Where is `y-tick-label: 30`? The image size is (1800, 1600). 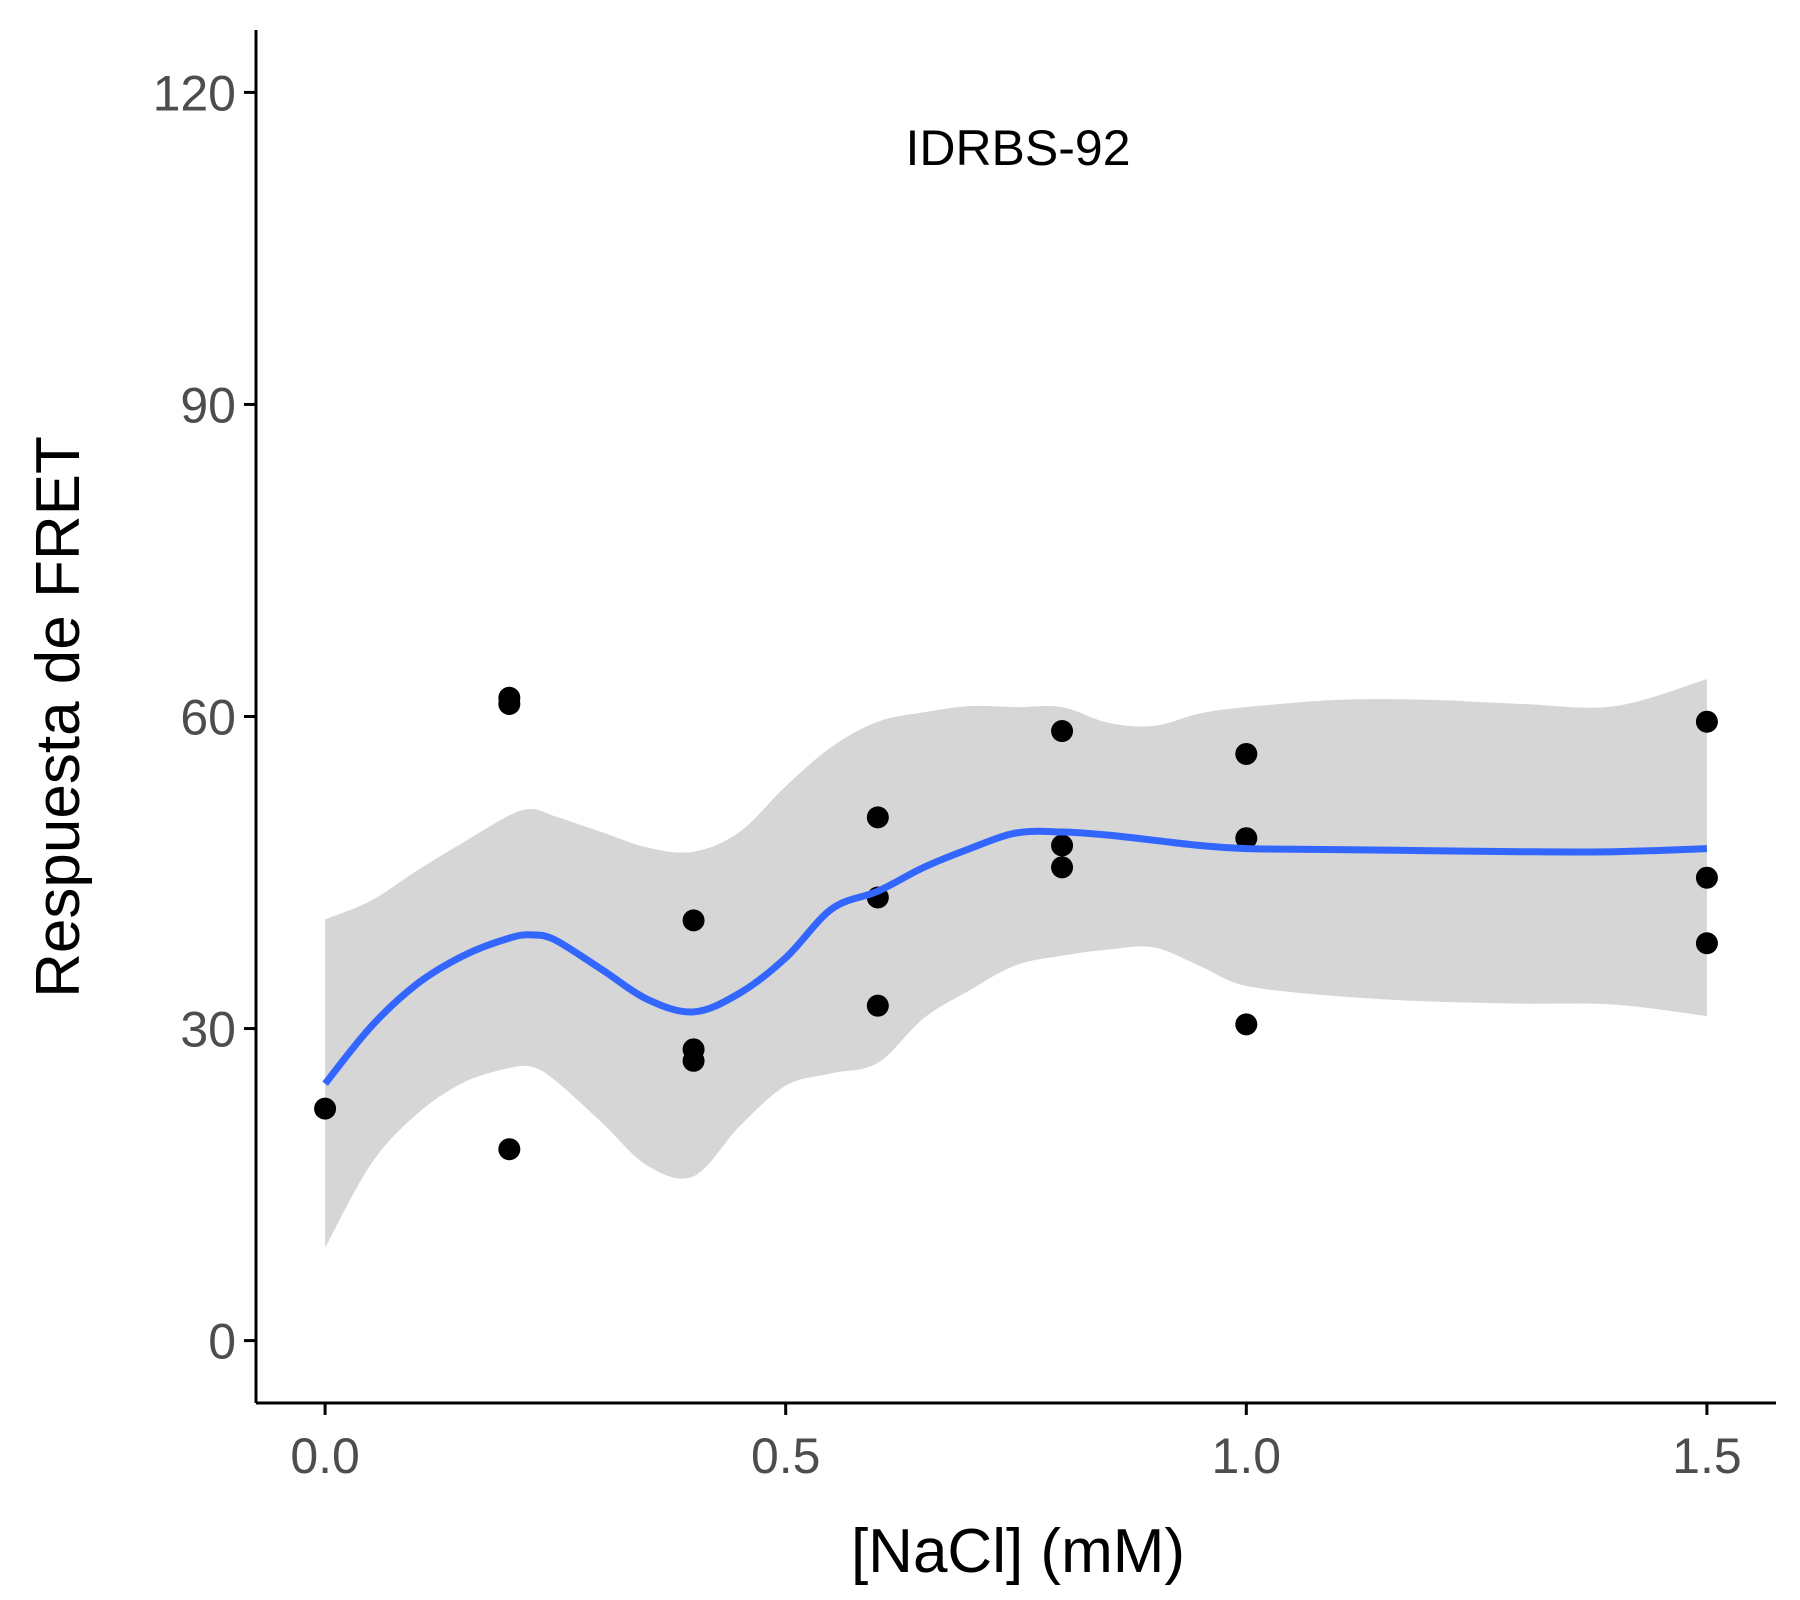 y-tick-label: 30 is located at coordinates (208, 1030).